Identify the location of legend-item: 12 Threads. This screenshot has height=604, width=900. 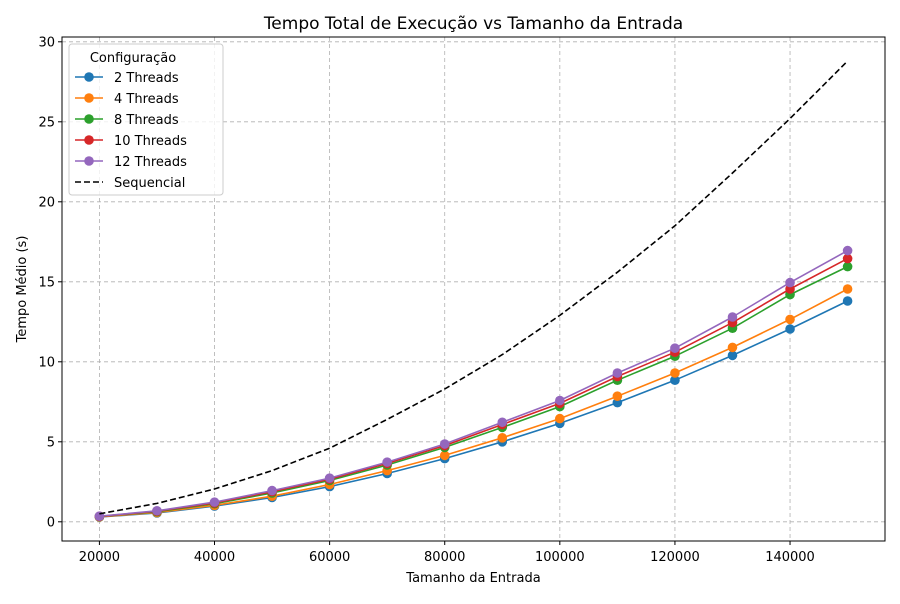
(131, 162).